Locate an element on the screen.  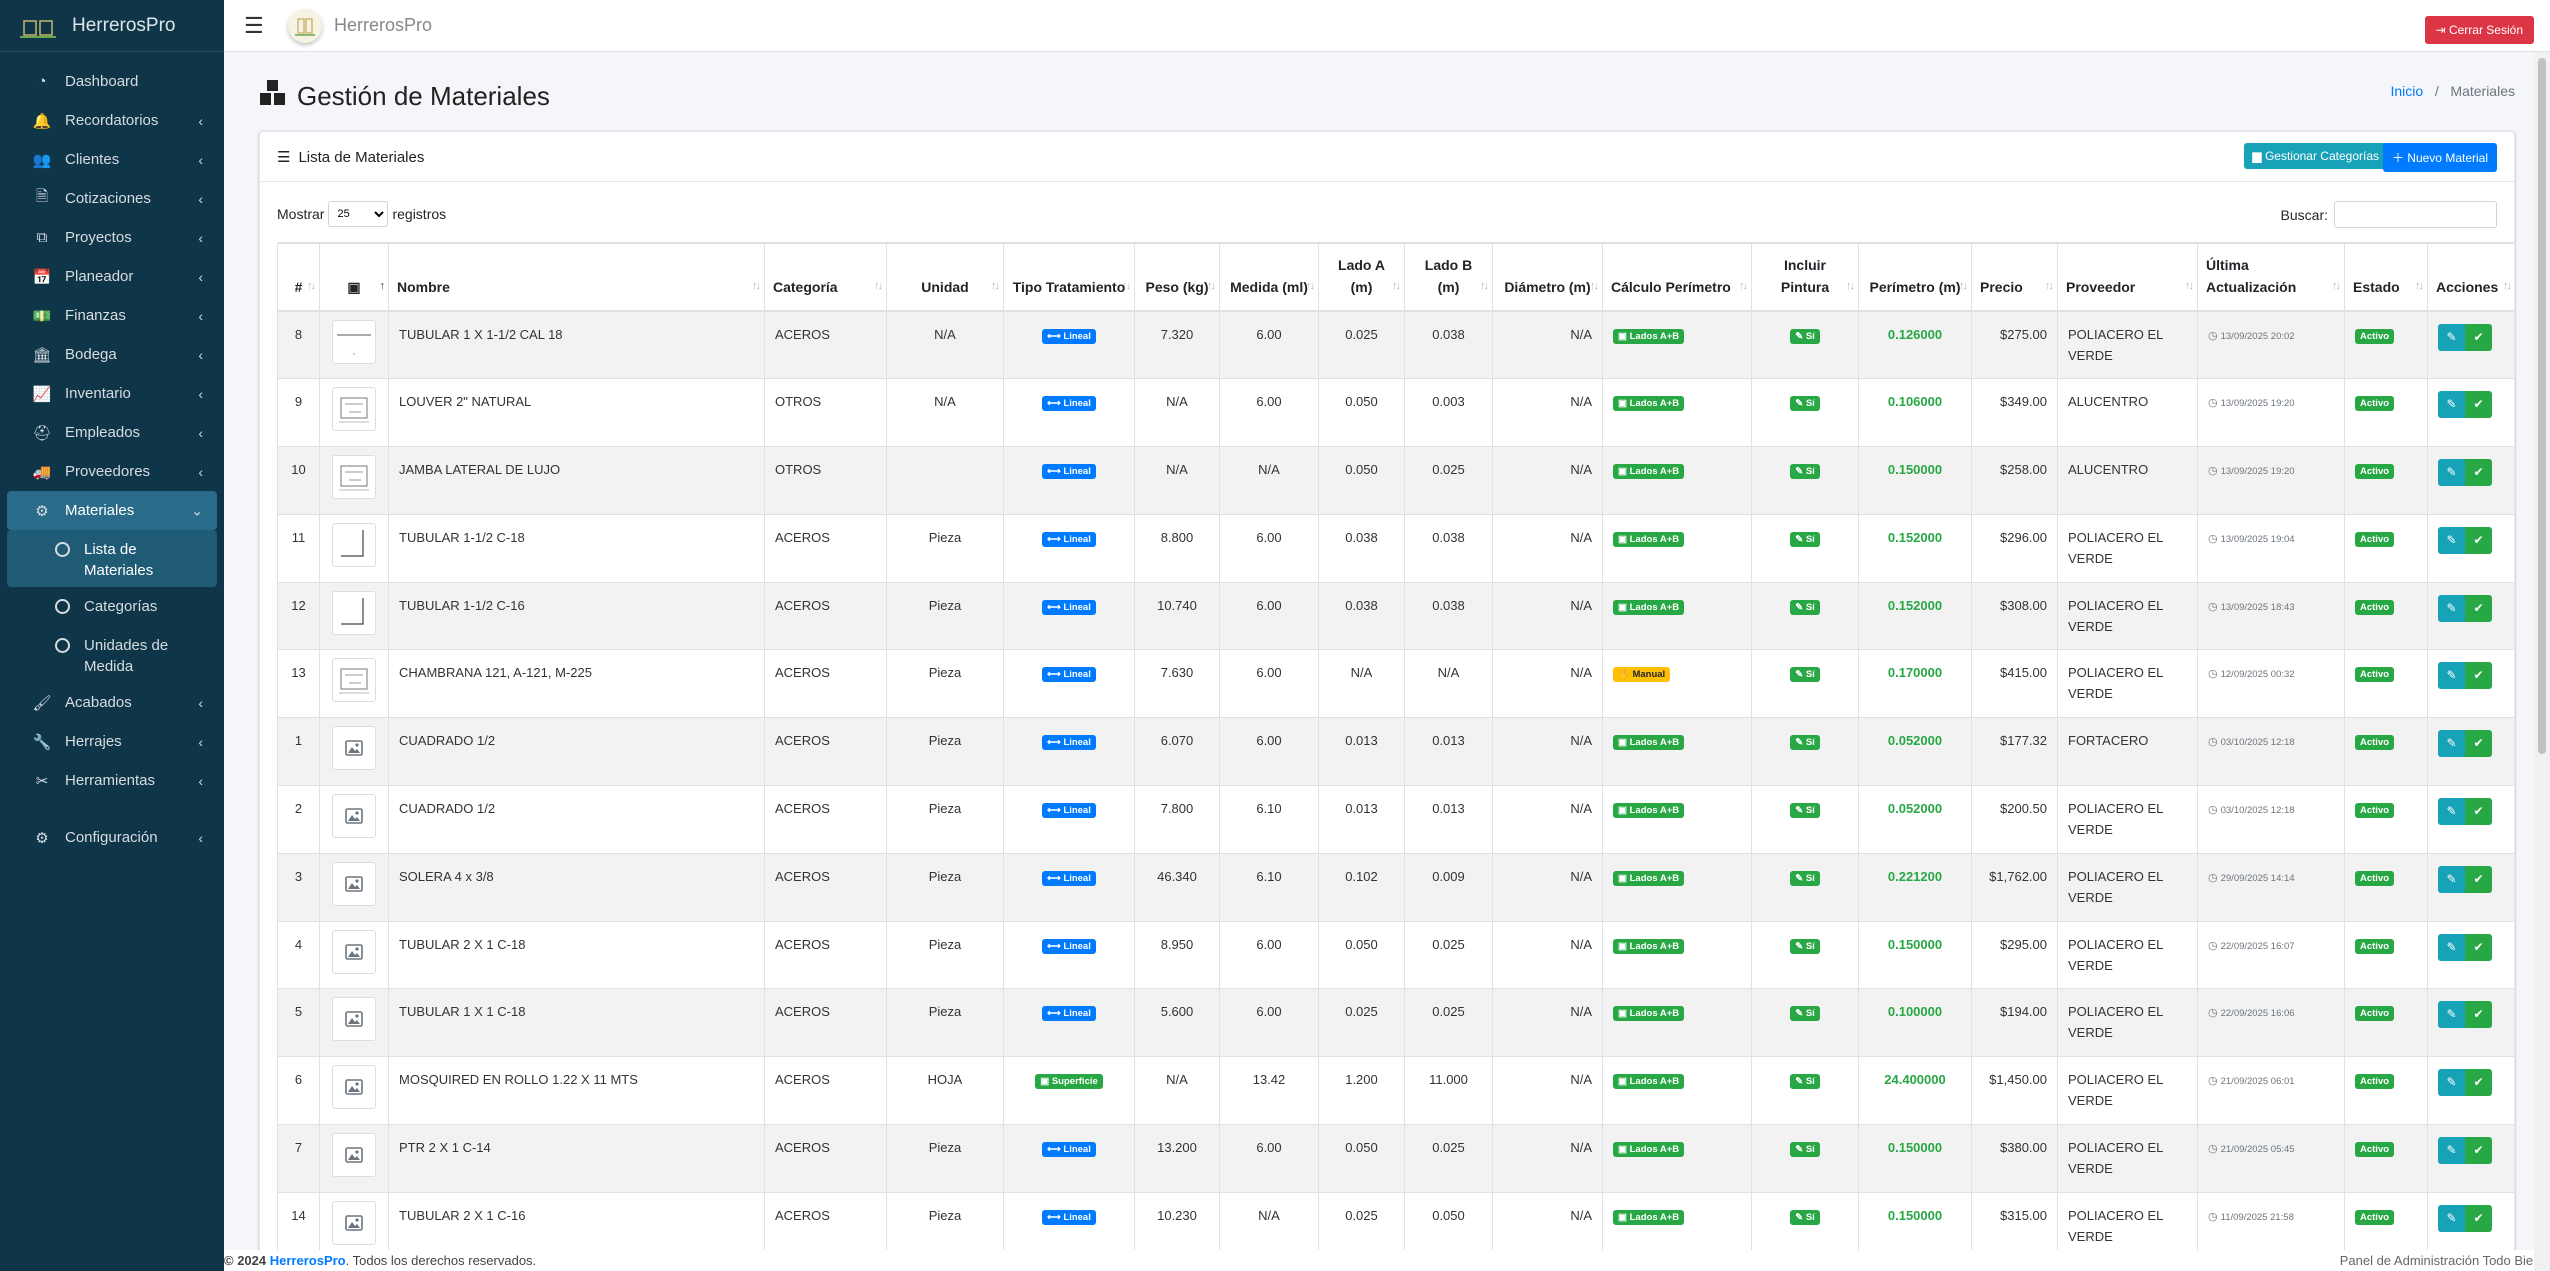
column-header-8: Lado A (m) ↑↓ is located at coordinates (1361, 277).